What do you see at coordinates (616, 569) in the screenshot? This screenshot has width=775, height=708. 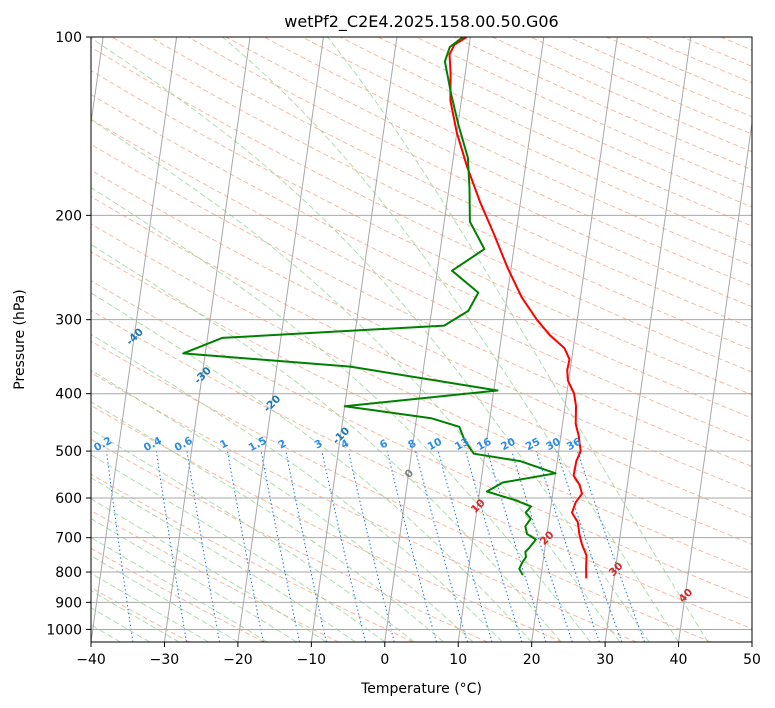 I see `isotherm-label: 30` at bounding box center [616, 569].